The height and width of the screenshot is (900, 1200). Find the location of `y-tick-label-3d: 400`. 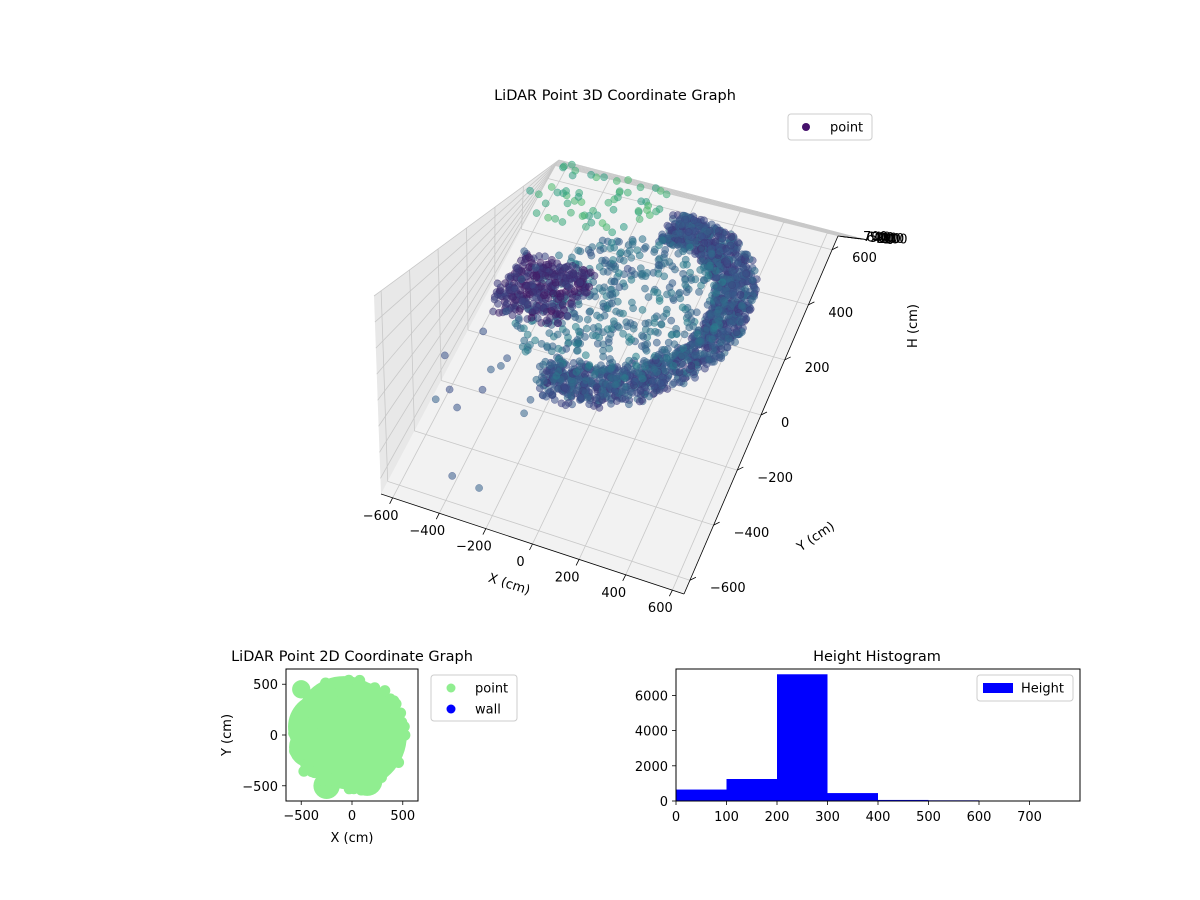

y-tick-label-3d: 400 is located at coordinates (840, 313).